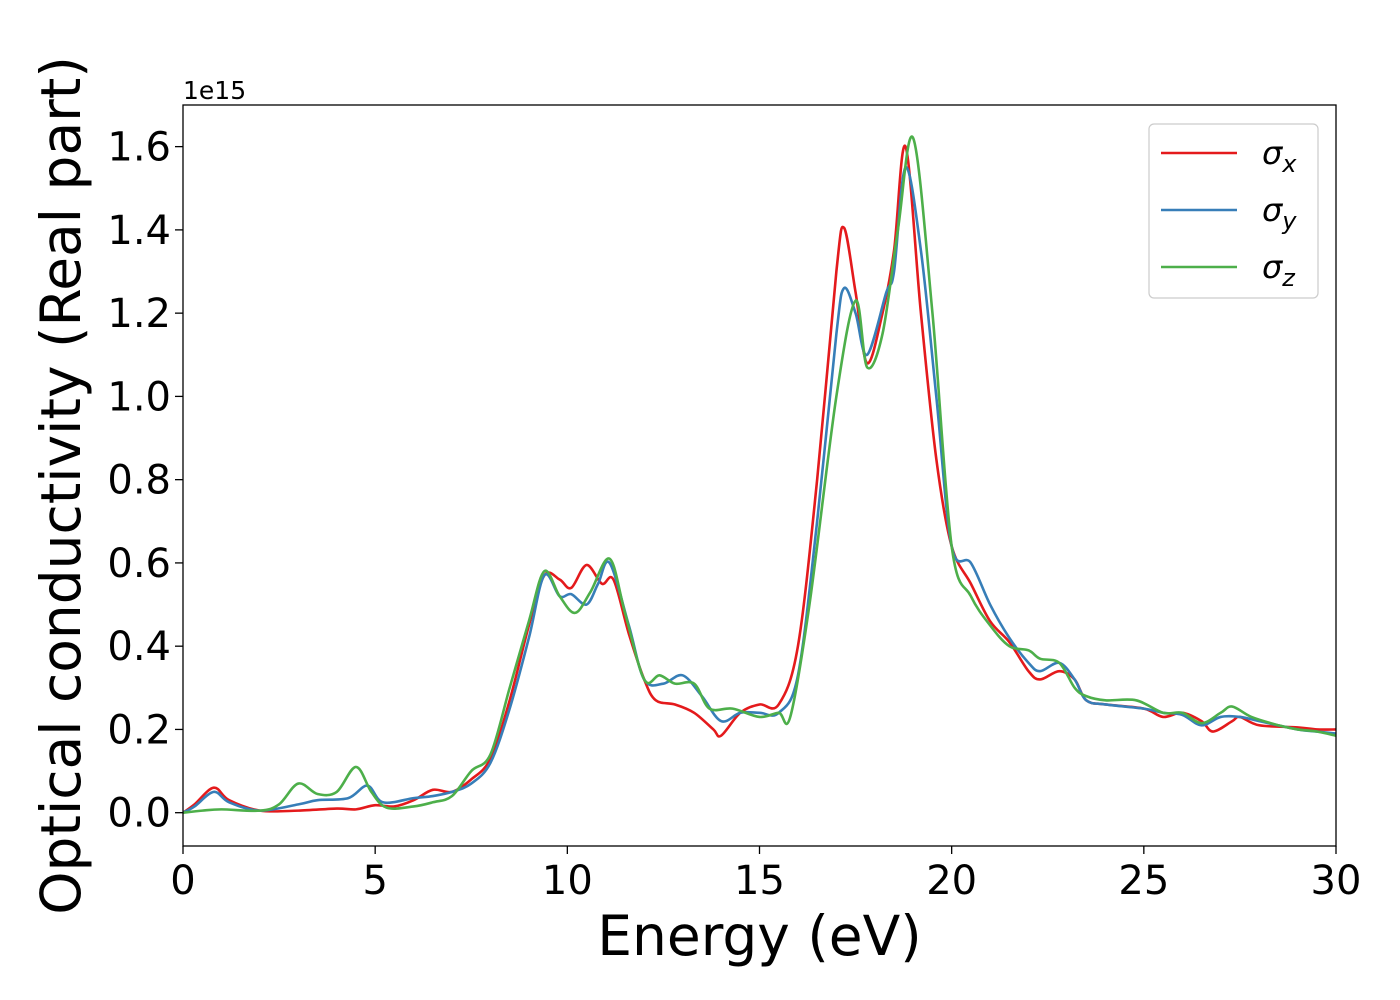  What do you see at coordinates (1233, 211) in the screenshot?
I see `legend: σx σy σz` at bounding box center [1233, 211].